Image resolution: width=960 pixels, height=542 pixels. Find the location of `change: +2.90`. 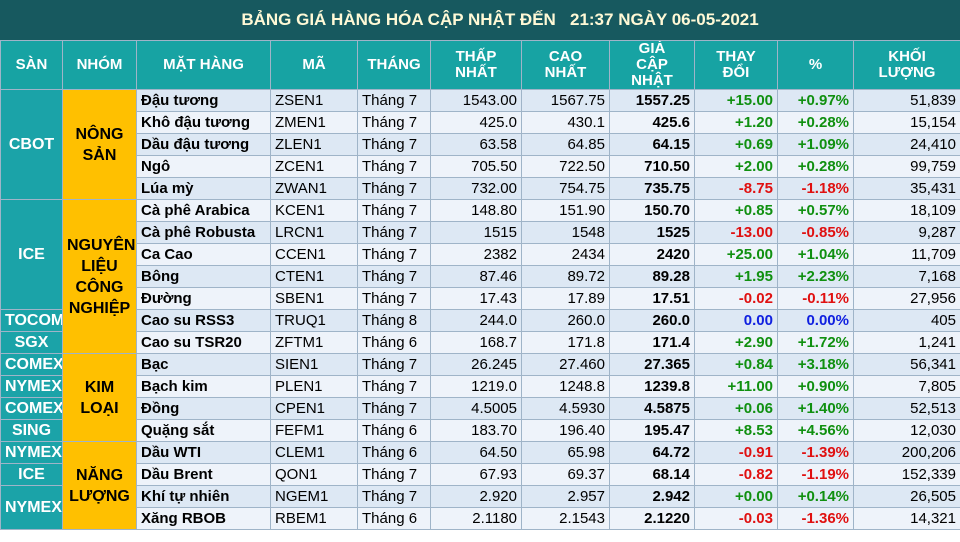

change: +2.90 is located at coordinates (736, 342).